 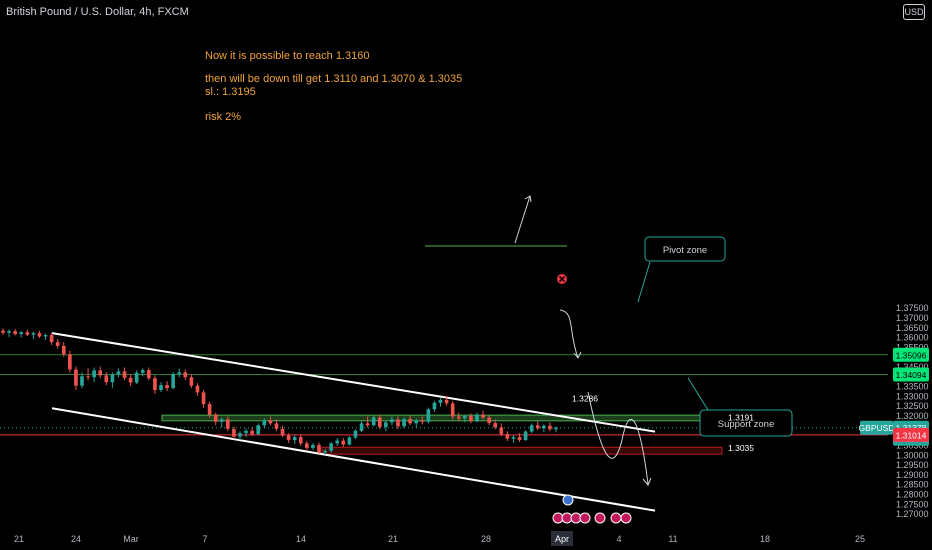 I want to click on pivot-callout-box, so click(x=685, y=249).